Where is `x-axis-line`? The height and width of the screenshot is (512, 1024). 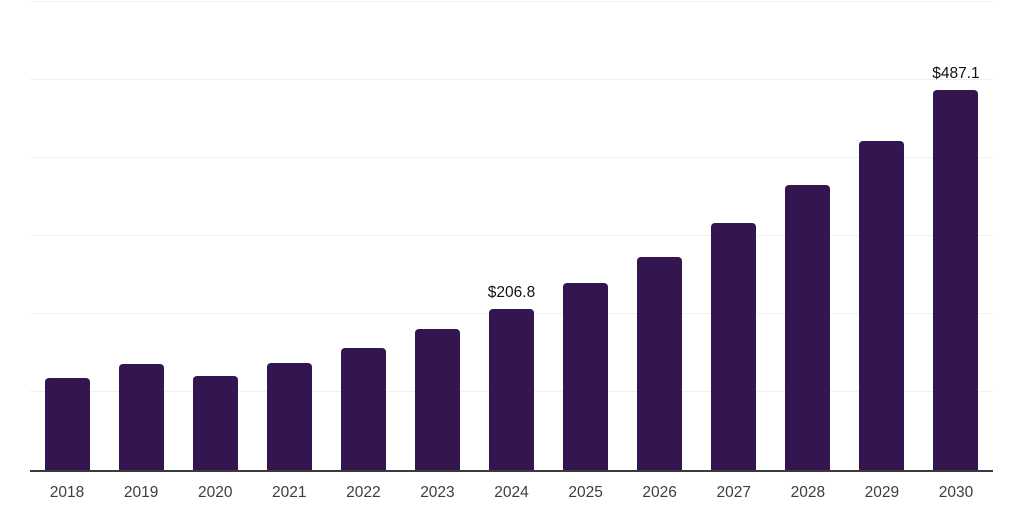
x-axis-line is located at coordinates (511, 471).